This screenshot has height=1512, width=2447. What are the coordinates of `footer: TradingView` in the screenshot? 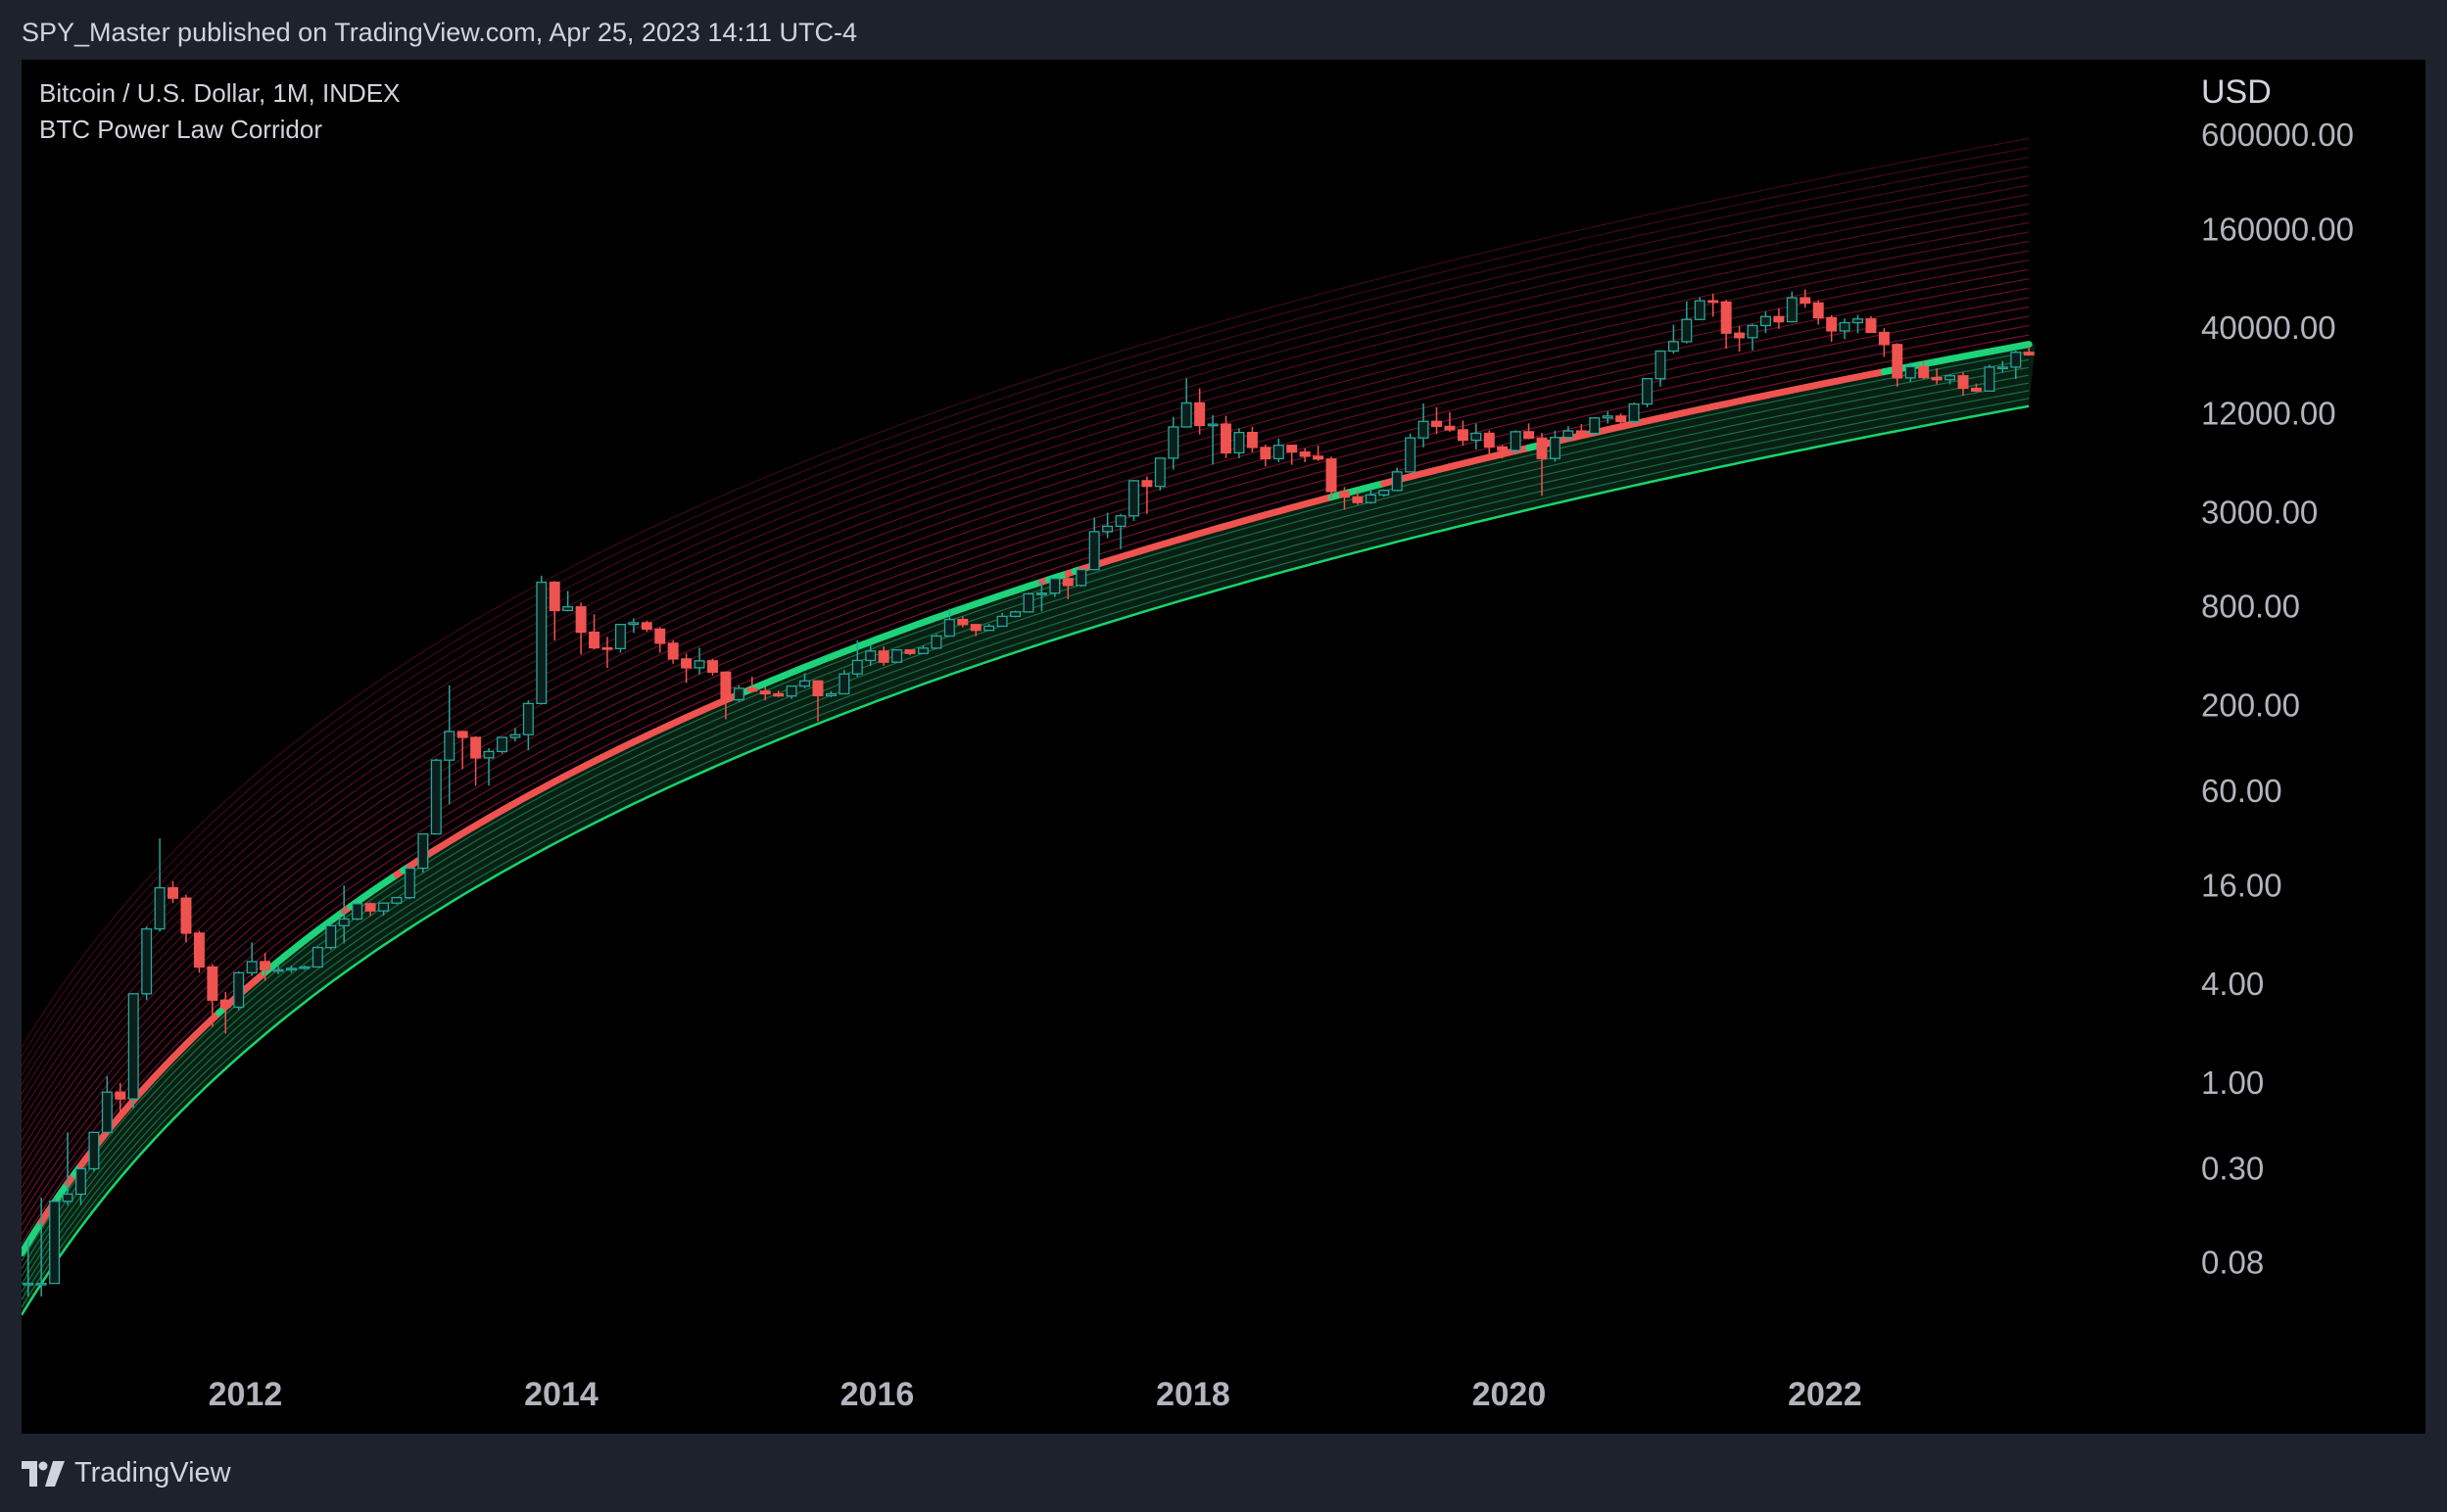 It's located at (126, 1473).